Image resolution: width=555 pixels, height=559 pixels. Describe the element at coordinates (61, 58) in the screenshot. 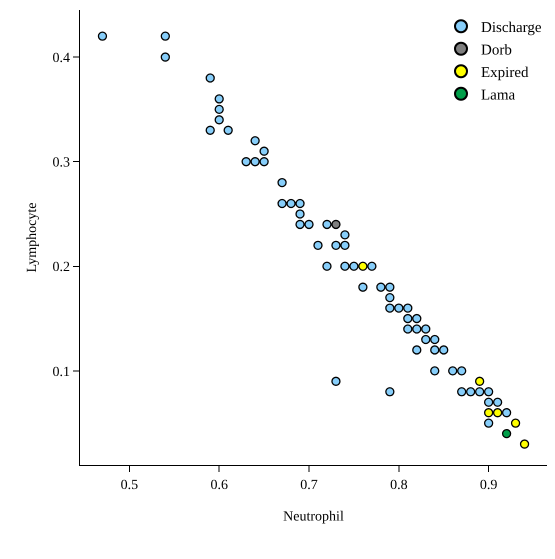

I see `y-tick-label: 0.4` at that location.